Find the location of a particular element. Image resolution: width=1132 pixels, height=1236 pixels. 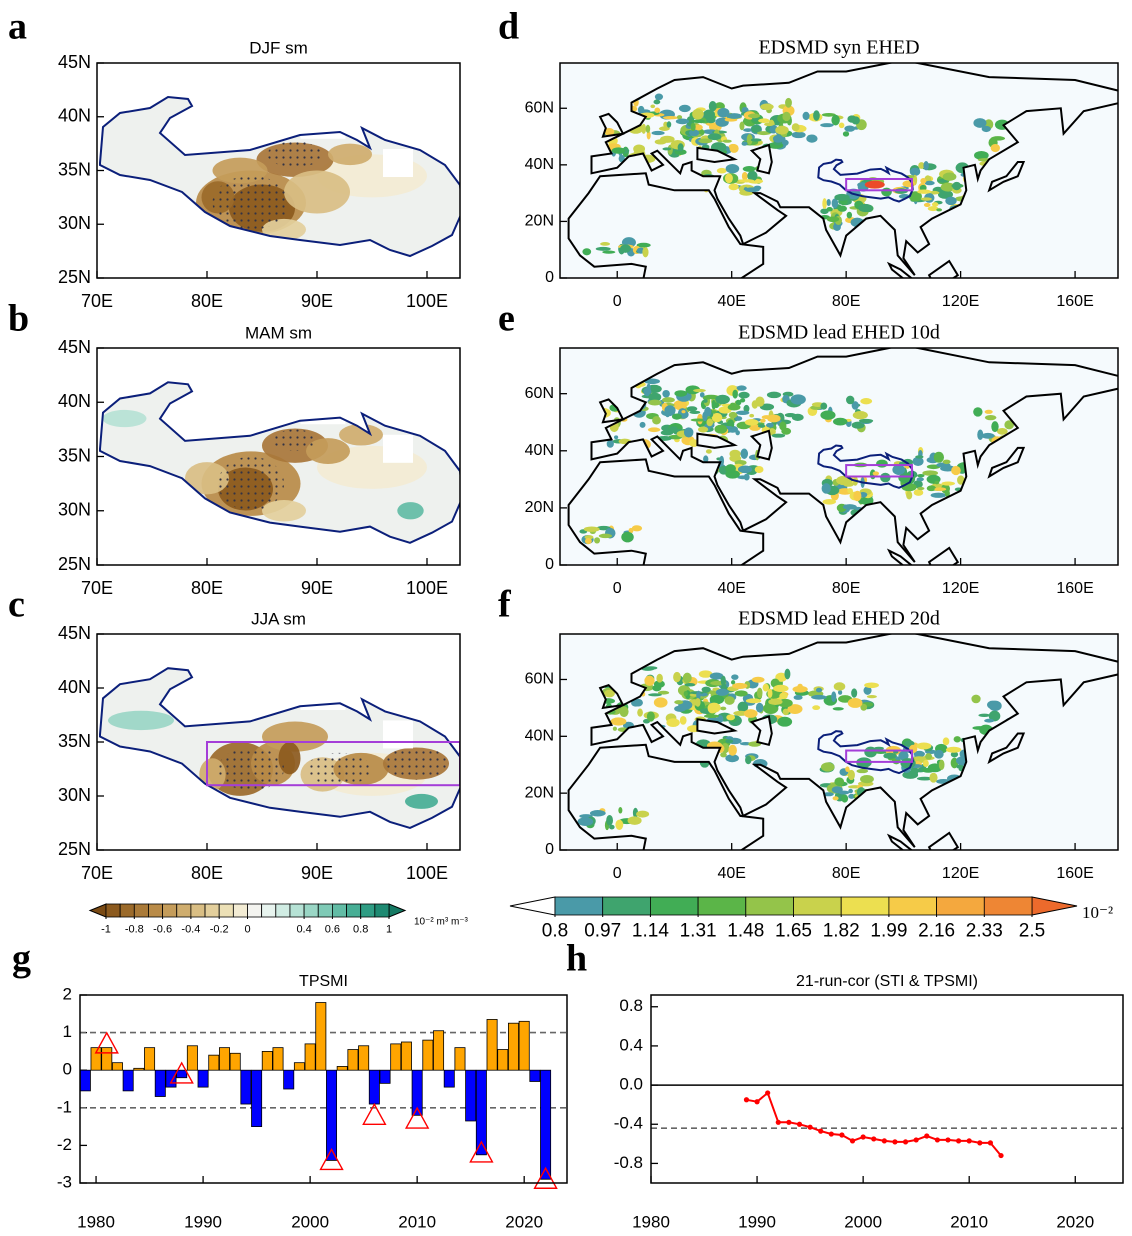

y-tick-label: 40N is located at coordinates (74, 116).